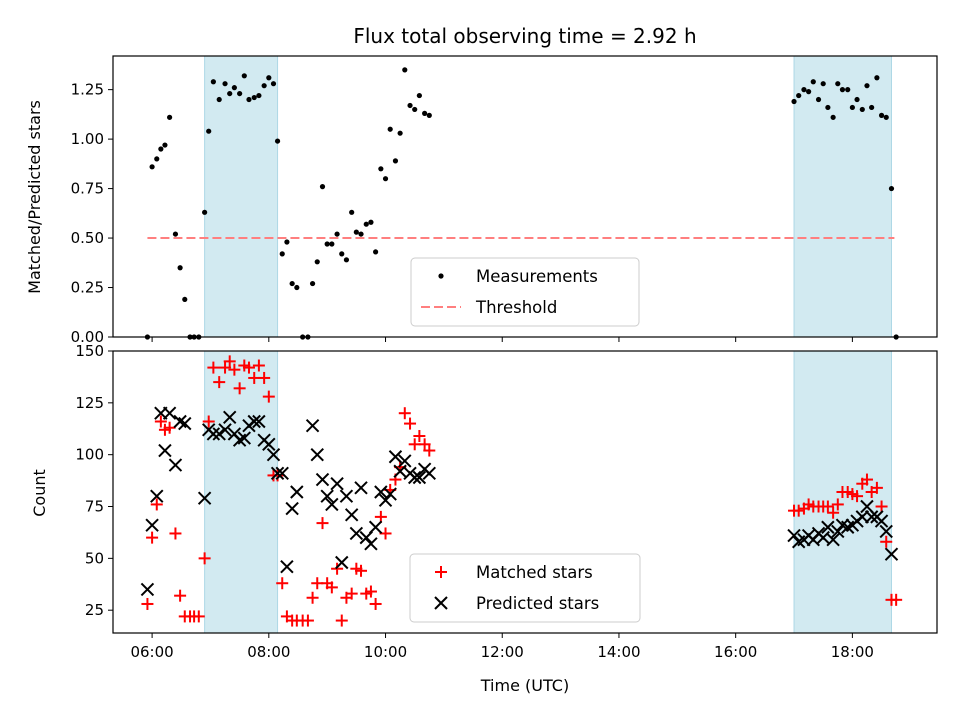 The image size is (960, 720). Describe the element at coordinates (524, 685) in the screenshot. I see `x-axis-label: Time (UTC)` at that location.